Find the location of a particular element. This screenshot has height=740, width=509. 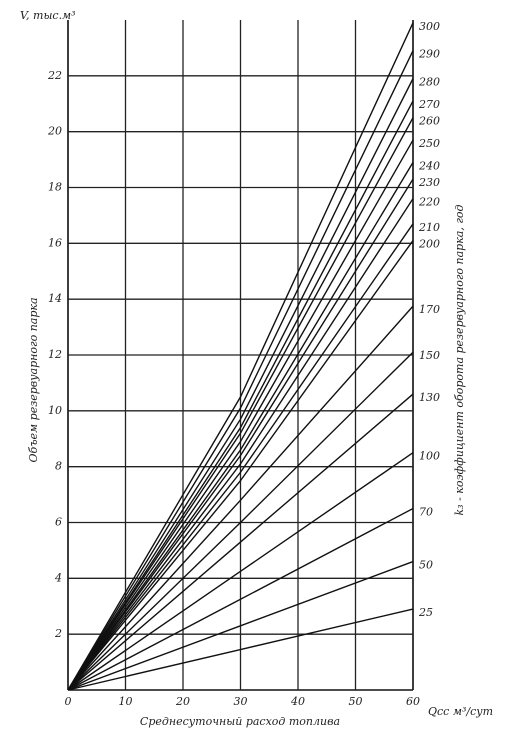

y-tick-label: 2 is located at coordinates (58, 633).